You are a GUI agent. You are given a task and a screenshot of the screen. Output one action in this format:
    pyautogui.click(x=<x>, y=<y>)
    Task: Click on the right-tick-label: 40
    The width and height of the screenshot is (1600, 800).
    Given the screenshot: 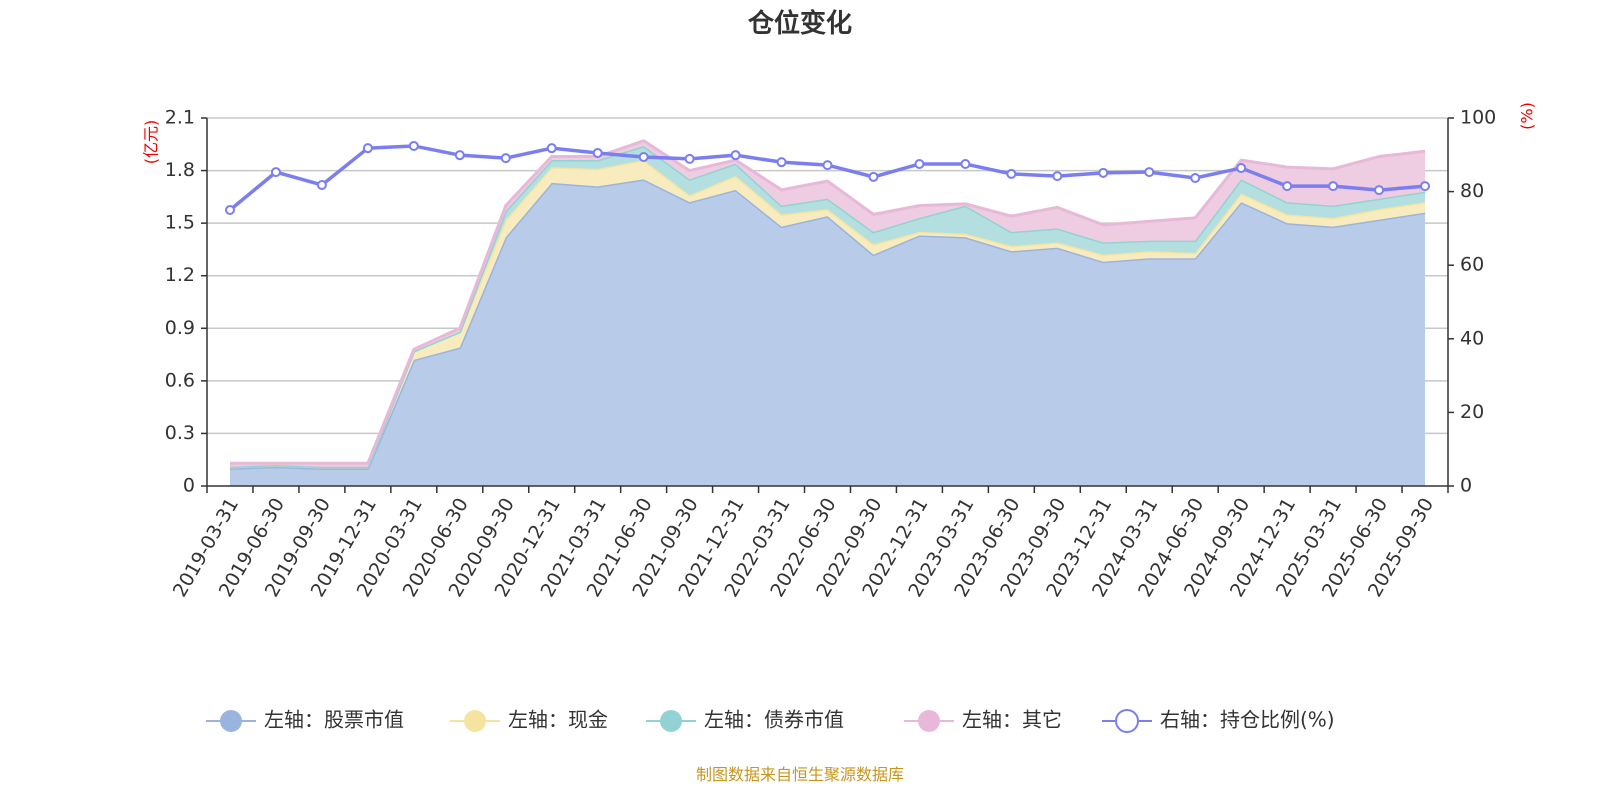 What is the action you would take?
    pyautogui.click(x=1472, y=338)
    